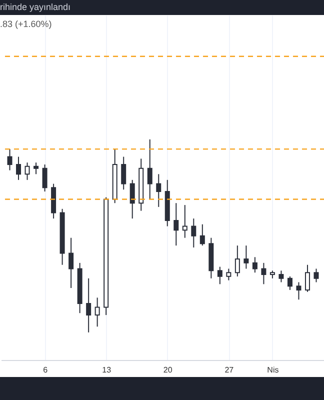 The width and height of the screenshot is (324, 400). What do you see at coordinates (26, 24) in the screenshot?
I see `chart-subtitle: .83 (+1.60%)` at bounding box center [26, 24].